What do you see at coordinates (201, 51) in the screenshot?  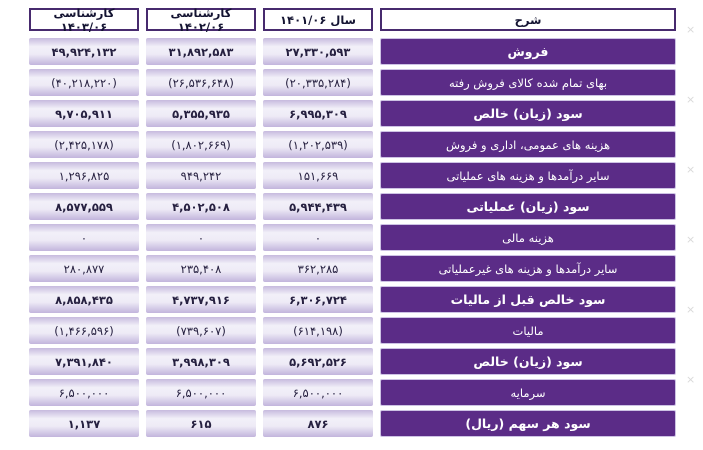 I see `value-cell-1402: ۳۱,۸۹۲,۵۸۳` at bounding box center [201, 51].